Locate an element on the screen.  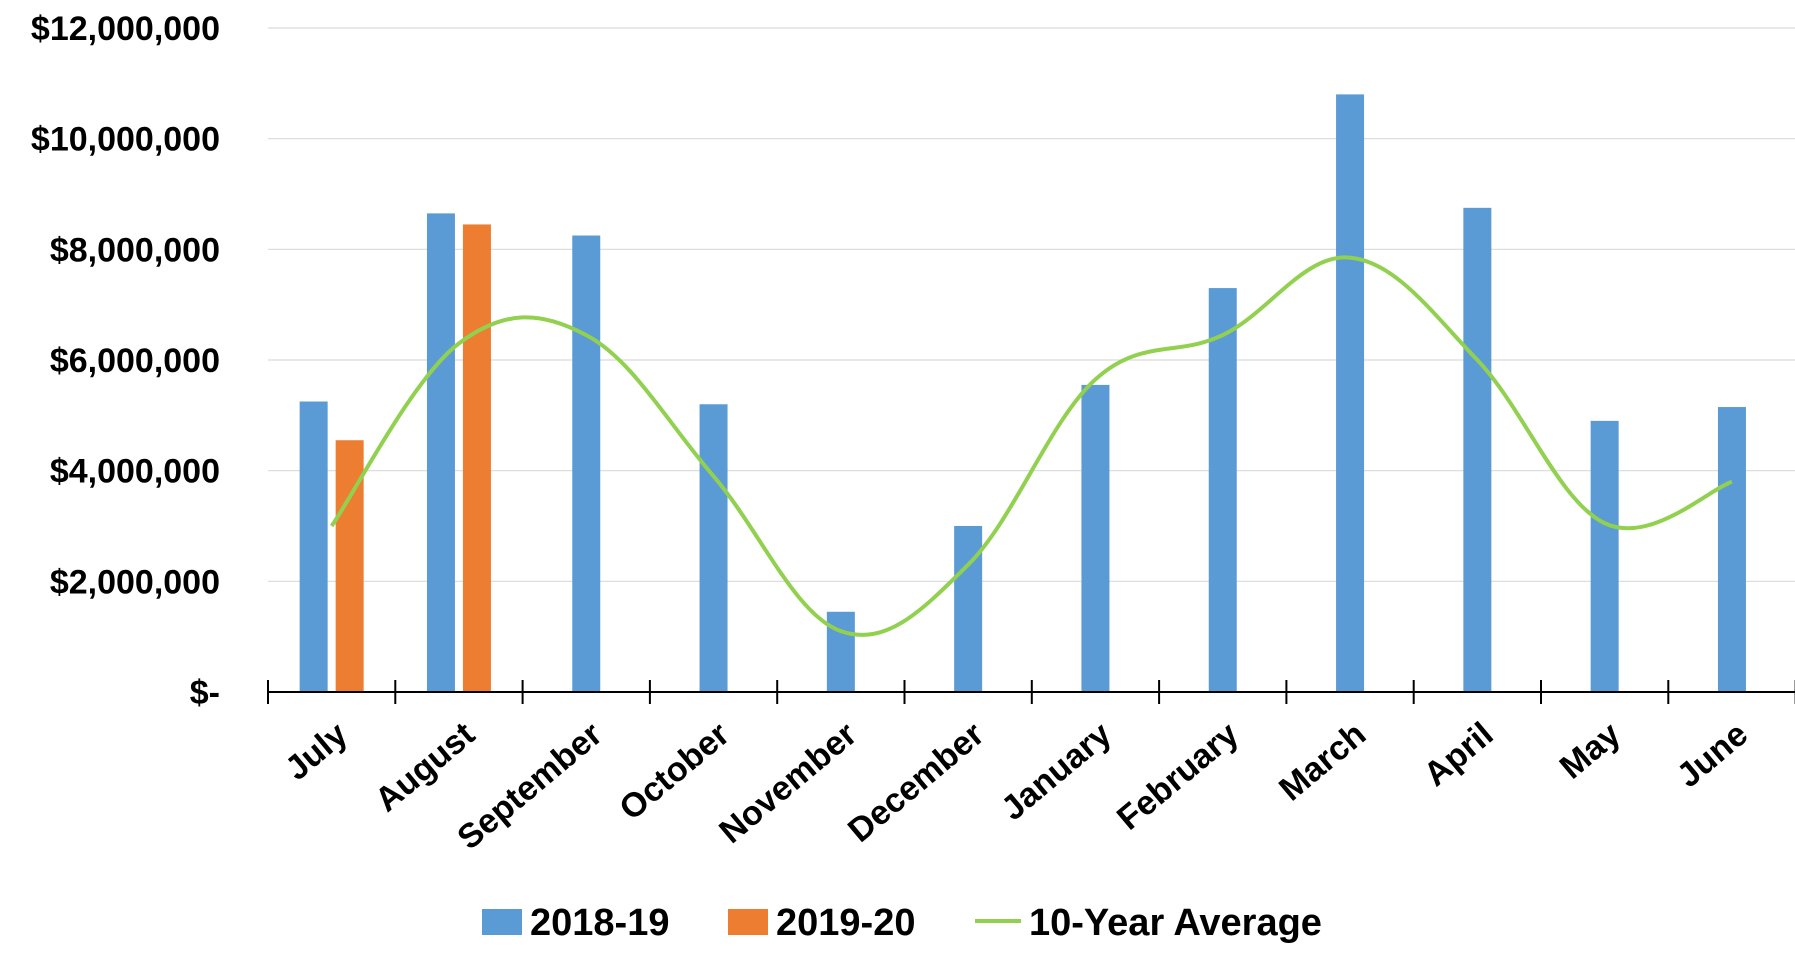
x-tick-label: October is located at coordinates (674, 771).